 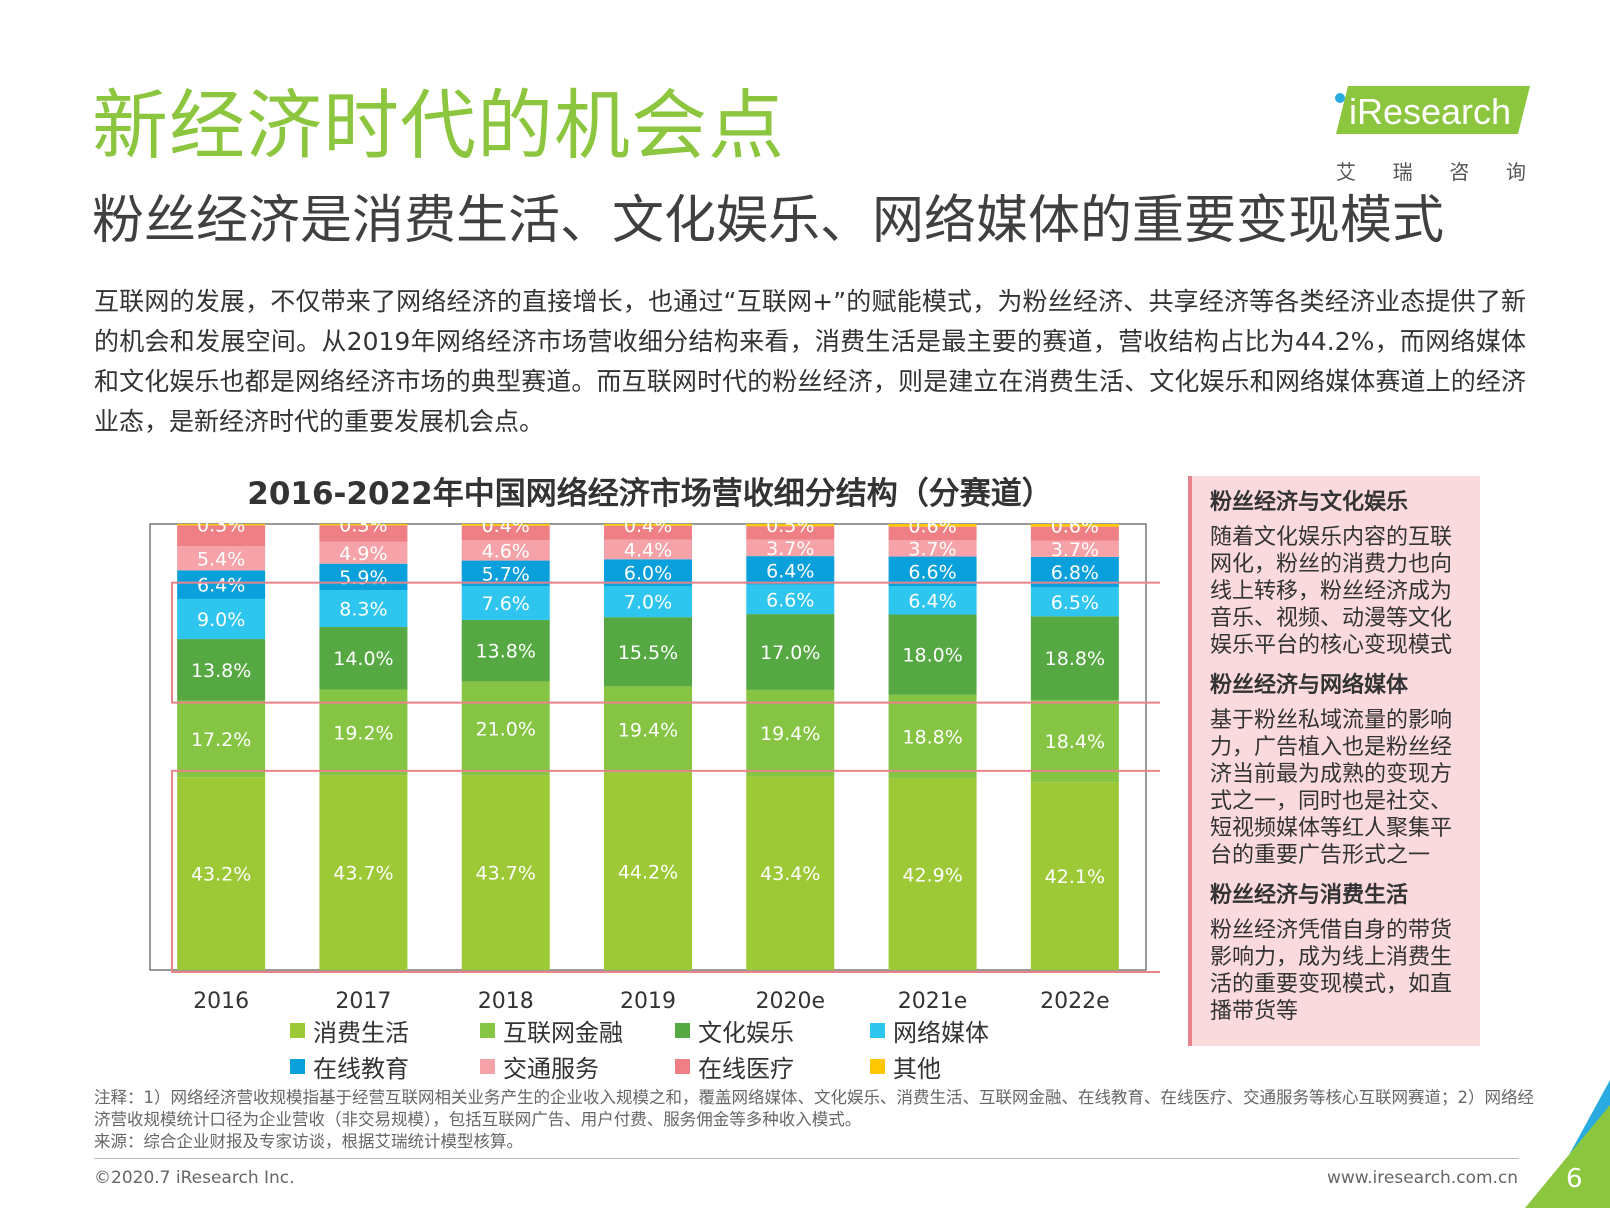 I want to click on data-label: 8.3%, so click(x=363, y=610).